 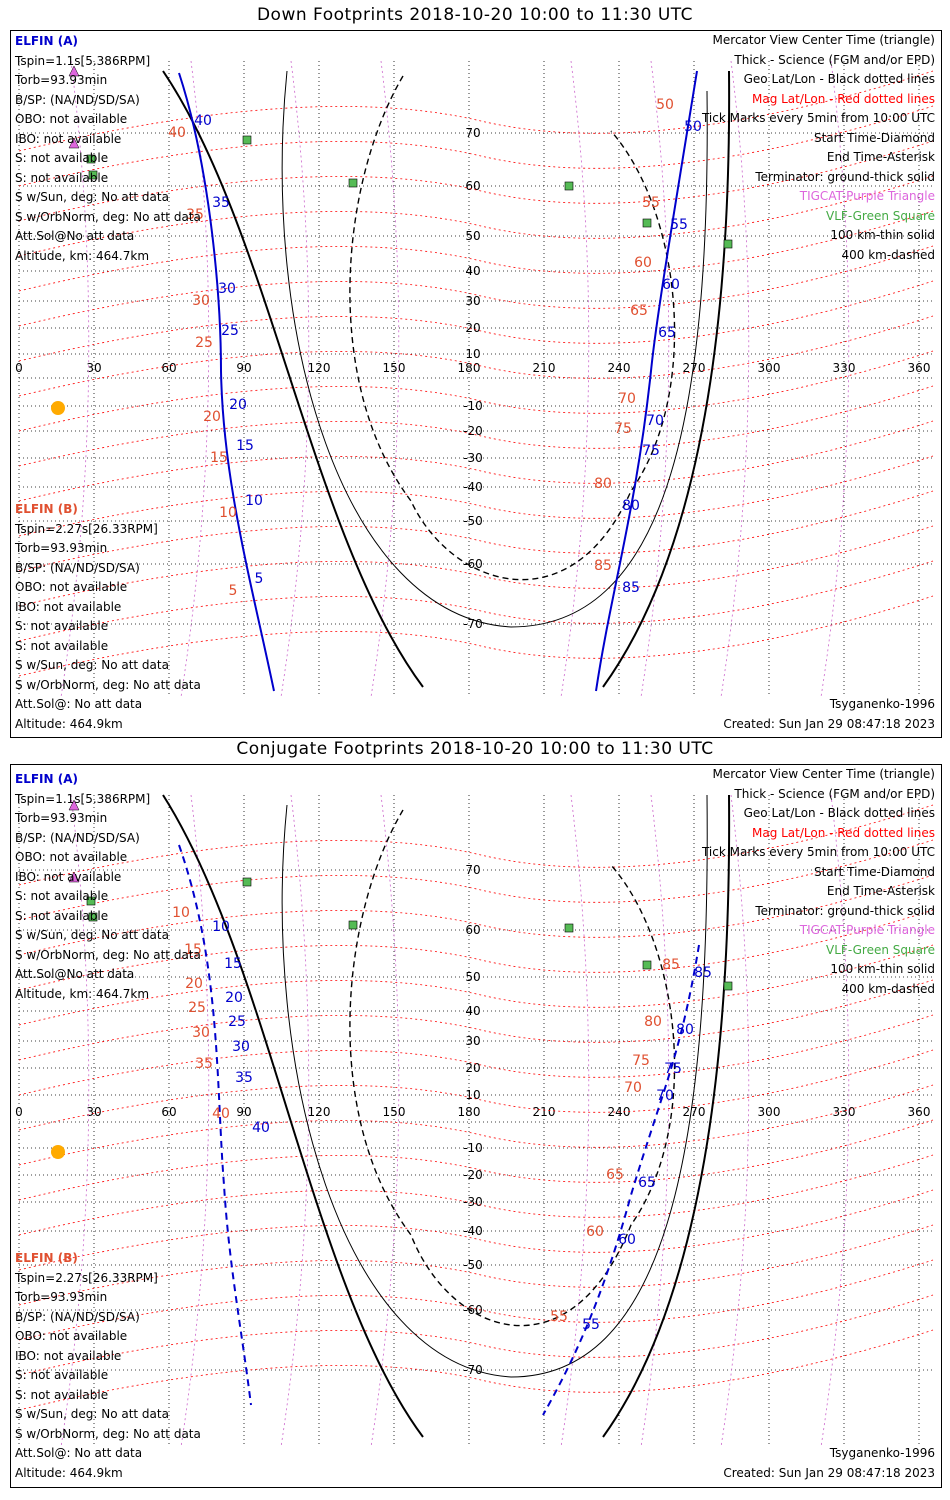 What do you see at coordinates (77, 1316) in the screenshot?
I see `info-line: B/SP: (NA/ND/SD/SA)` at bounding box center [77, 1316].